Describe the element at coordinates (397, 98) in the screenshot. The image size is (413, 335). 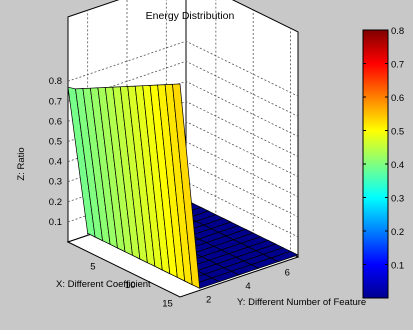
I see `colorbar-tick-label: 0.6` at that location.